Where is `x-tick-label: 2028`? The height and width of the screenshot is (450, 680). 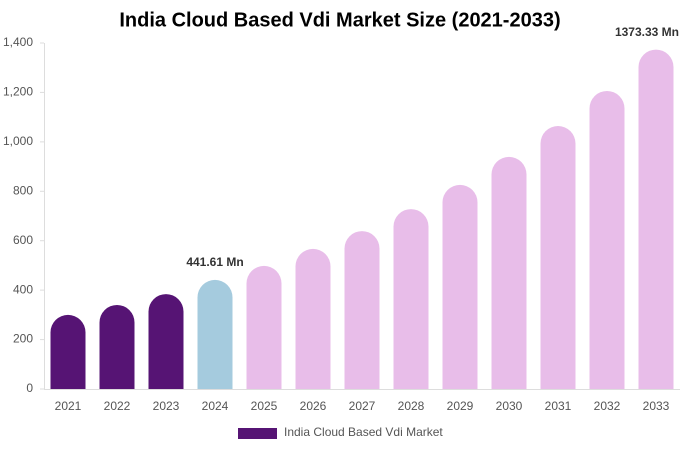
x-tick-label: 2028 is located at coordinates (411, 406).